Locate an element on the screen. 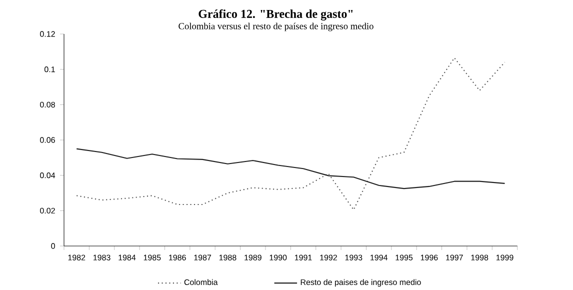  x-tick-label: 1992 is located at coordinates (328, 257).